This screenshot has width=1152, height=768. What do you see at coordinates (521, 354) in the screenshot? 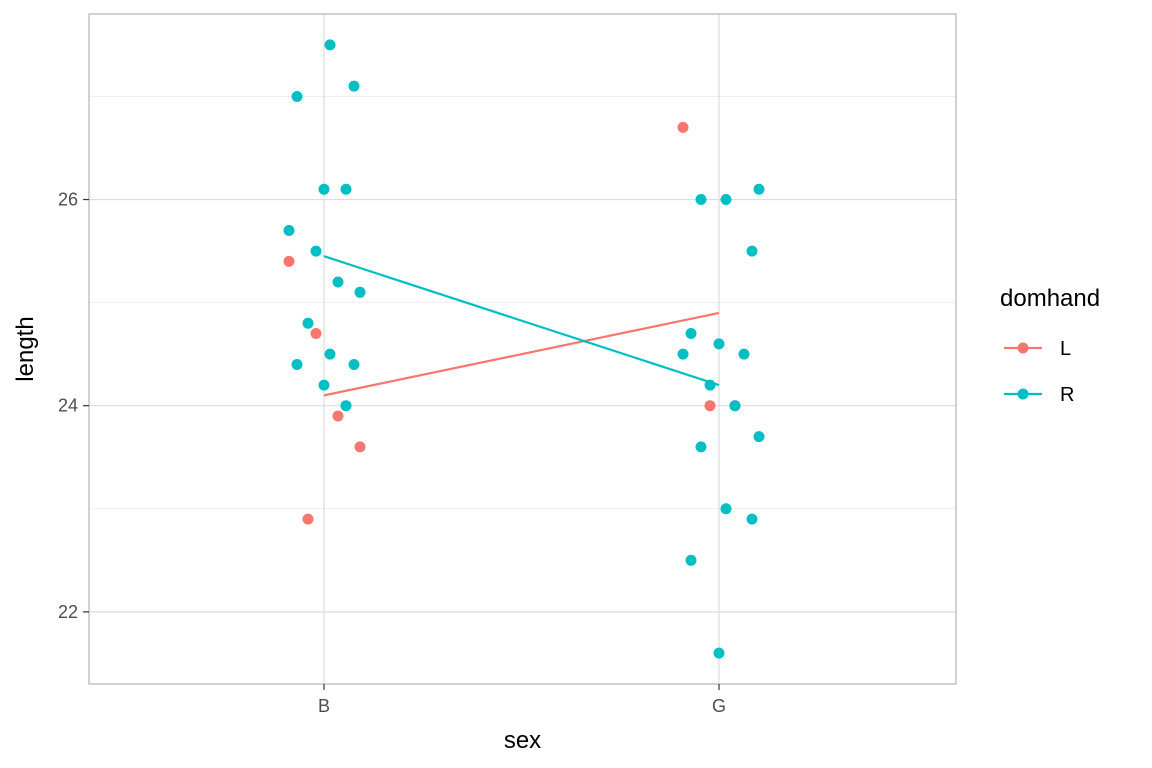
I see `mean-line-L` at bounding box center [521, 354].